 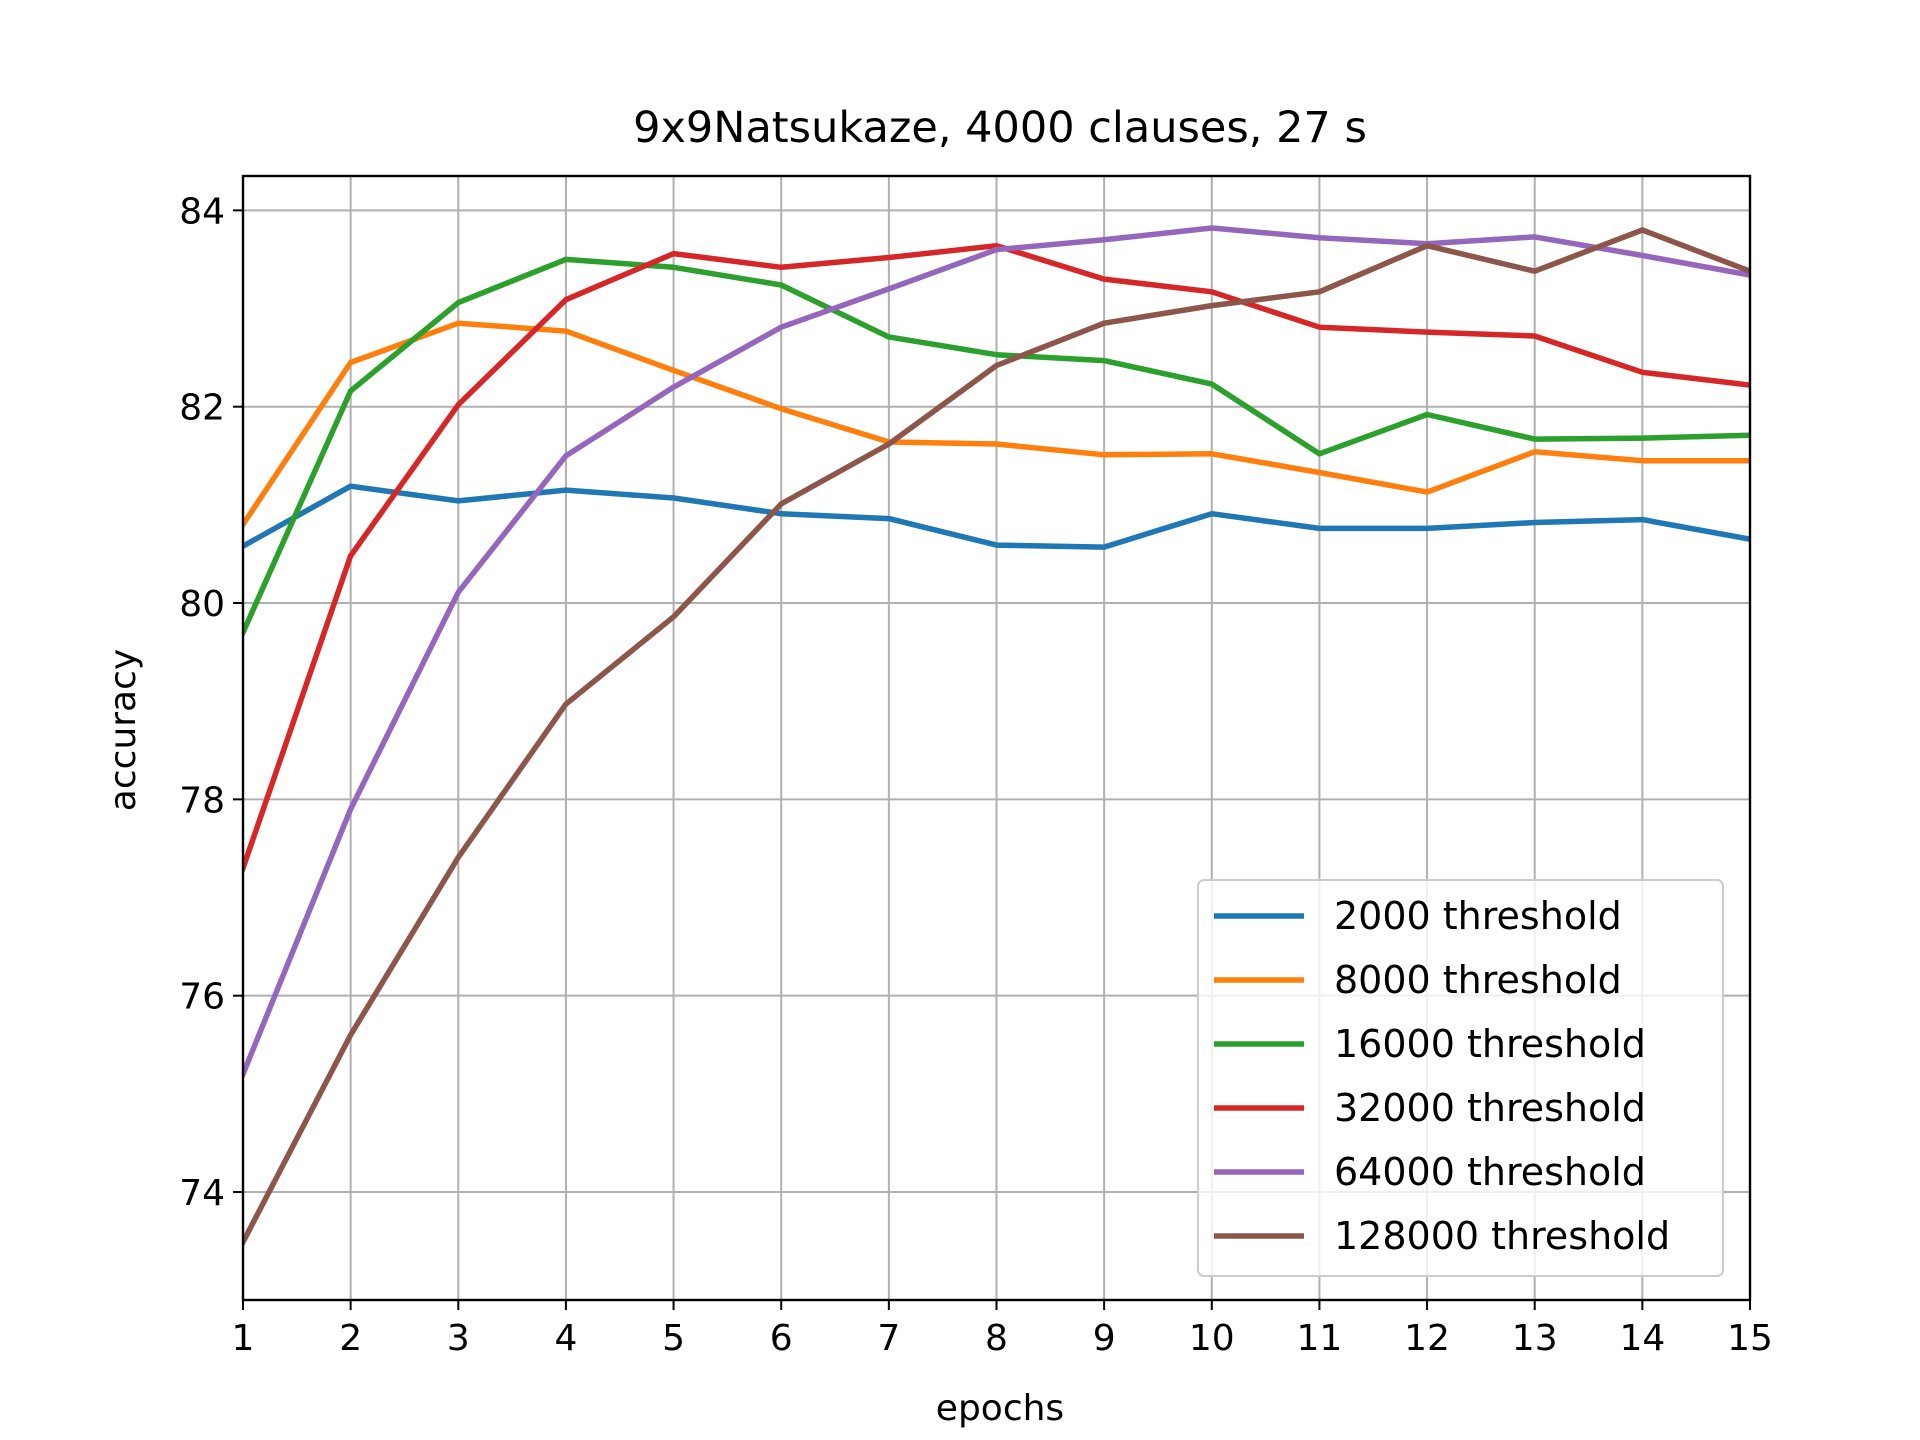 I want to click on y-tick-label: 80, so click(x=202, y=604).